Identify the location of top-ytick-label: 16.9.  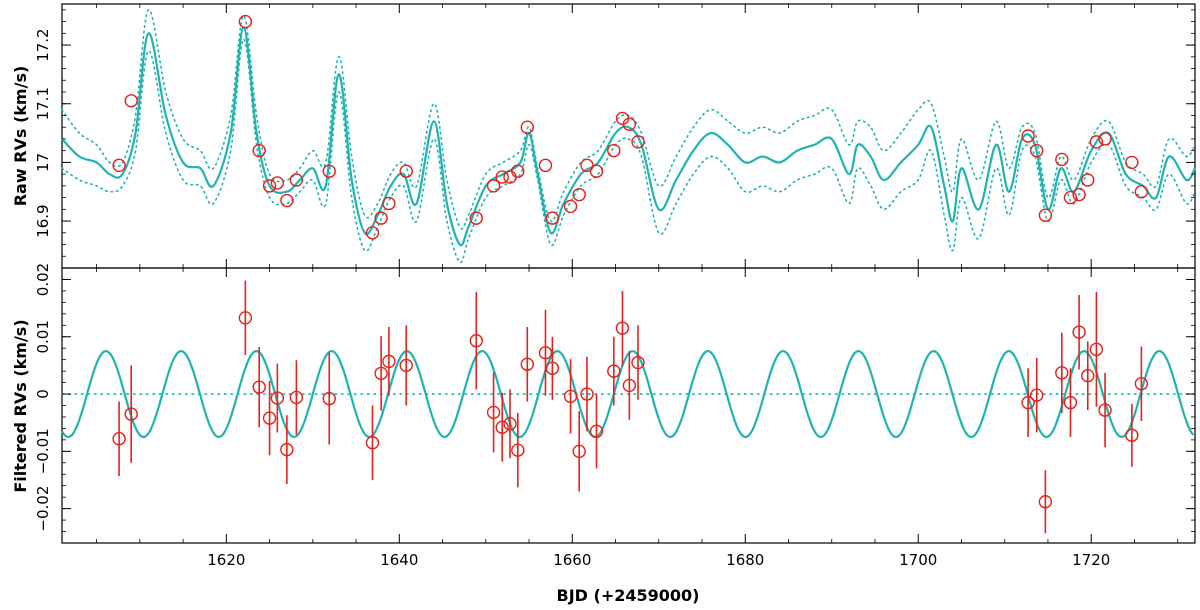
(43, 220).